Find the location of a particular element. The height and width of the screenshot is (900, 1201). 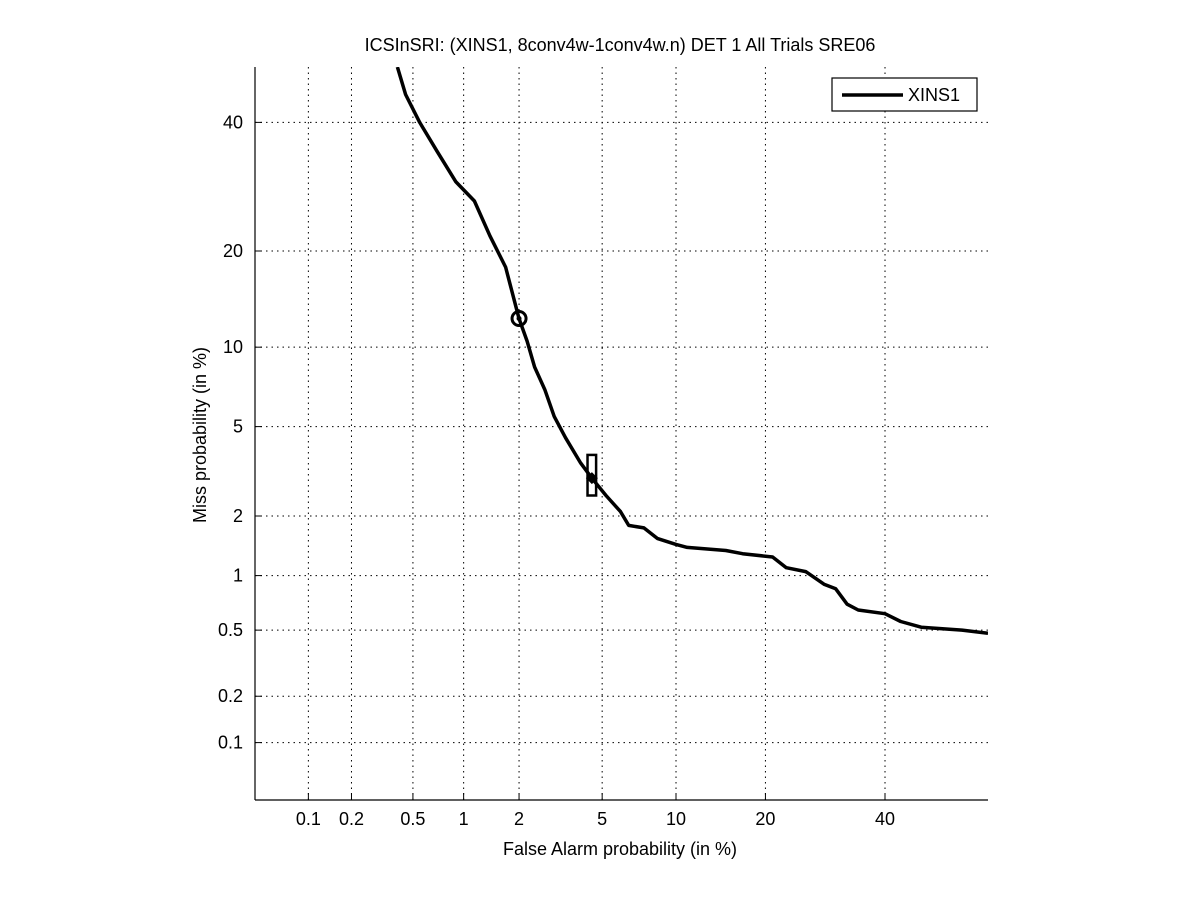

min-dcf-point-dot is located at coordinates (519, 318).